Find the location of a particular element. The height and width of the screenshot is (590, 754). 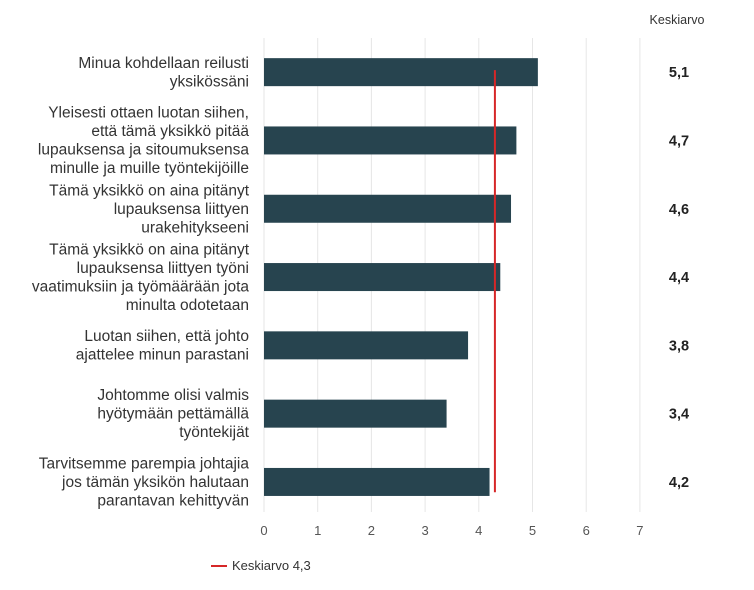

x-axis-ticks: 0 1 2 3 4 5 6 7 is located at coordinates (451, 530).